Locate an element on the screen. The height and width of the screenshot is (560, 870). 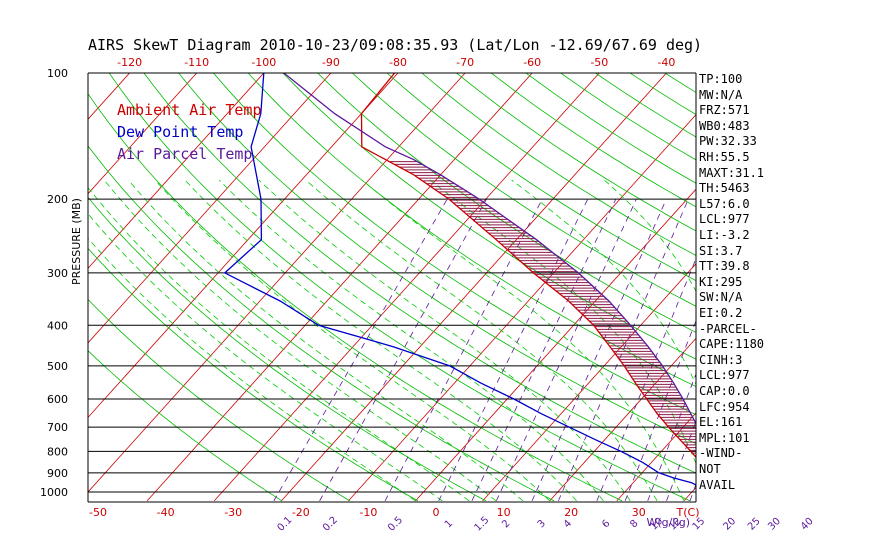
mixing-ratio-tick: 1 is located at coordinates (449, 524).